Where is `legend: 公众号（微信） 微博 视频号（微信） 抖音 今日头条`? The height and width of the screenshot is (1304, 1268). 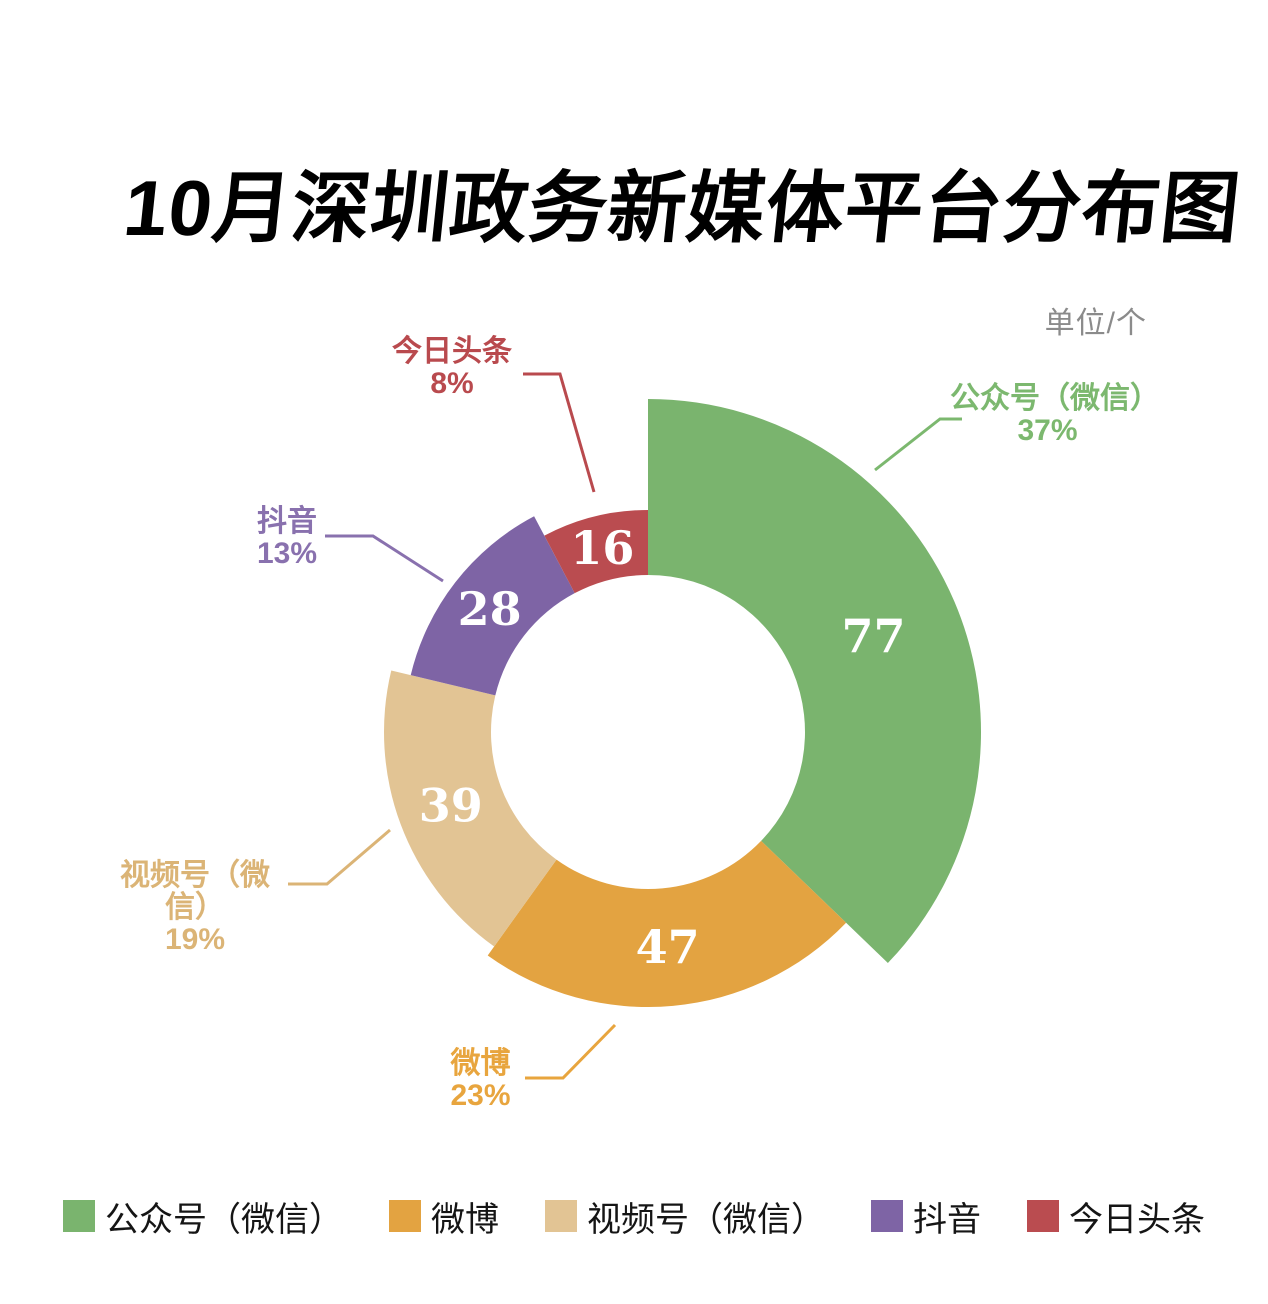
legend: 公众号（微信） 微博 视频号（微信） 抖音 今日头条 is located at coordinates (634, 1217).